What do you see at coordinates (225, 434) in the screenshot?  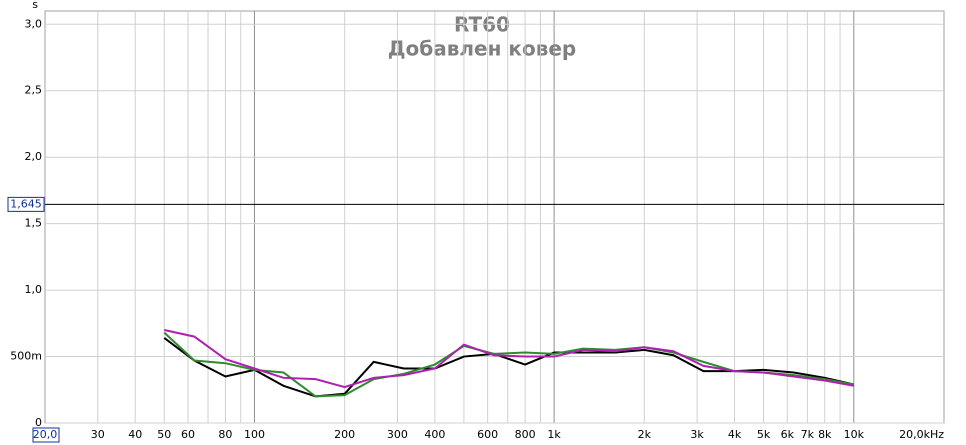 I see `x-tick-label: 80` at bounding box center [225, 434].